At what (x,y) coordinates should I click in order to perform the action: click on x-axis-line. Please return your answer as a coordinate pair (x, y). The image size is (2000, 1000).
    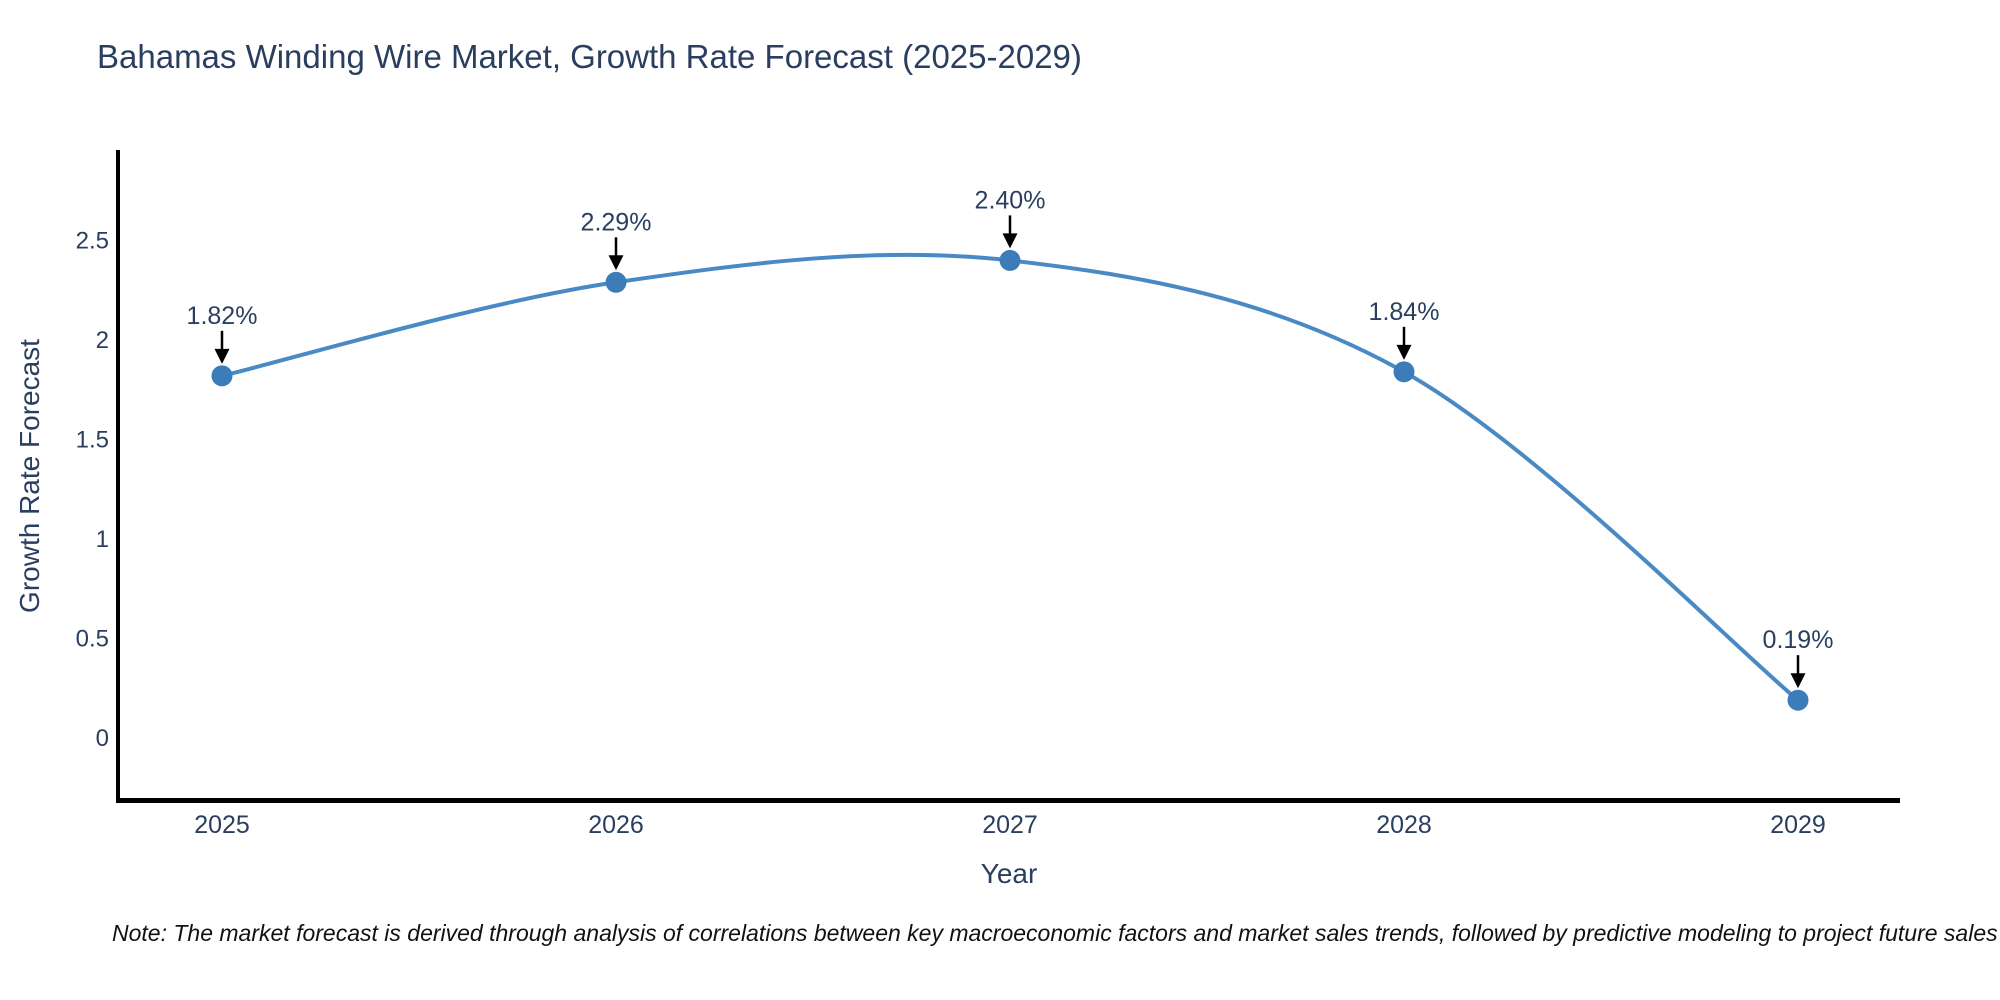
    Looking at the image, I should click on (1008, 800).